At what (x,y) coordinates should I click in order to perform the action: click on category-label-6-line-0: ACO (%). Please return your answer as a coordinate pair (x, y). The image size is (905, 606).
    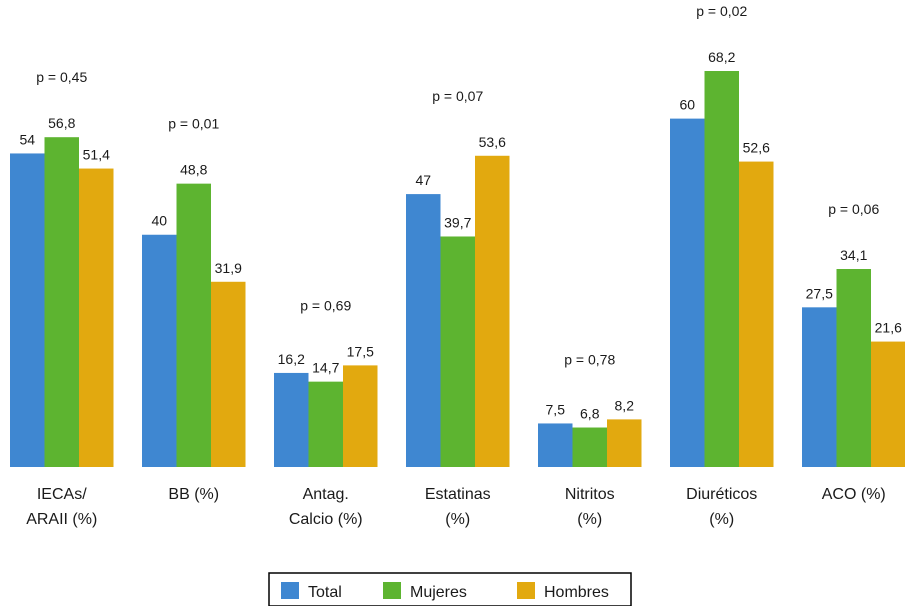
    Looking at the image, I should click on (854, 494).